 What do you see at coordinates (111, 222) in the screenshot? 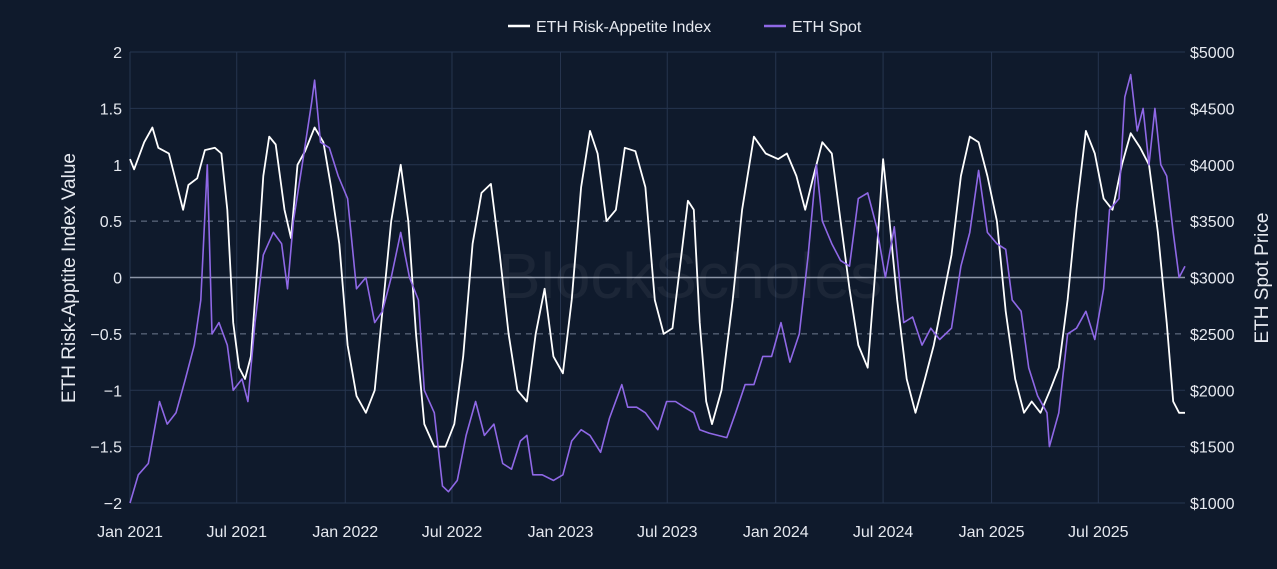
I see `y-left-tick-label: 0.5` at bounding box center [111, 222].